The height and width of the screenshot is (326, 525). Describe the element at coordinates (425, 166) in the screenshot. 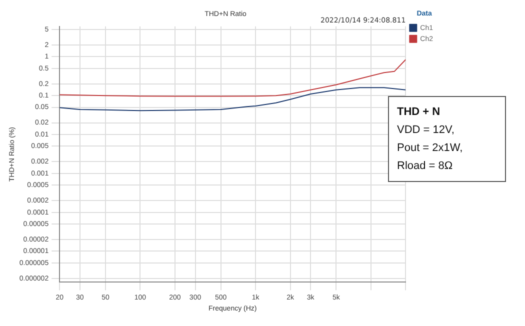

I see `annotation: Rload = 8Ω` at that location.